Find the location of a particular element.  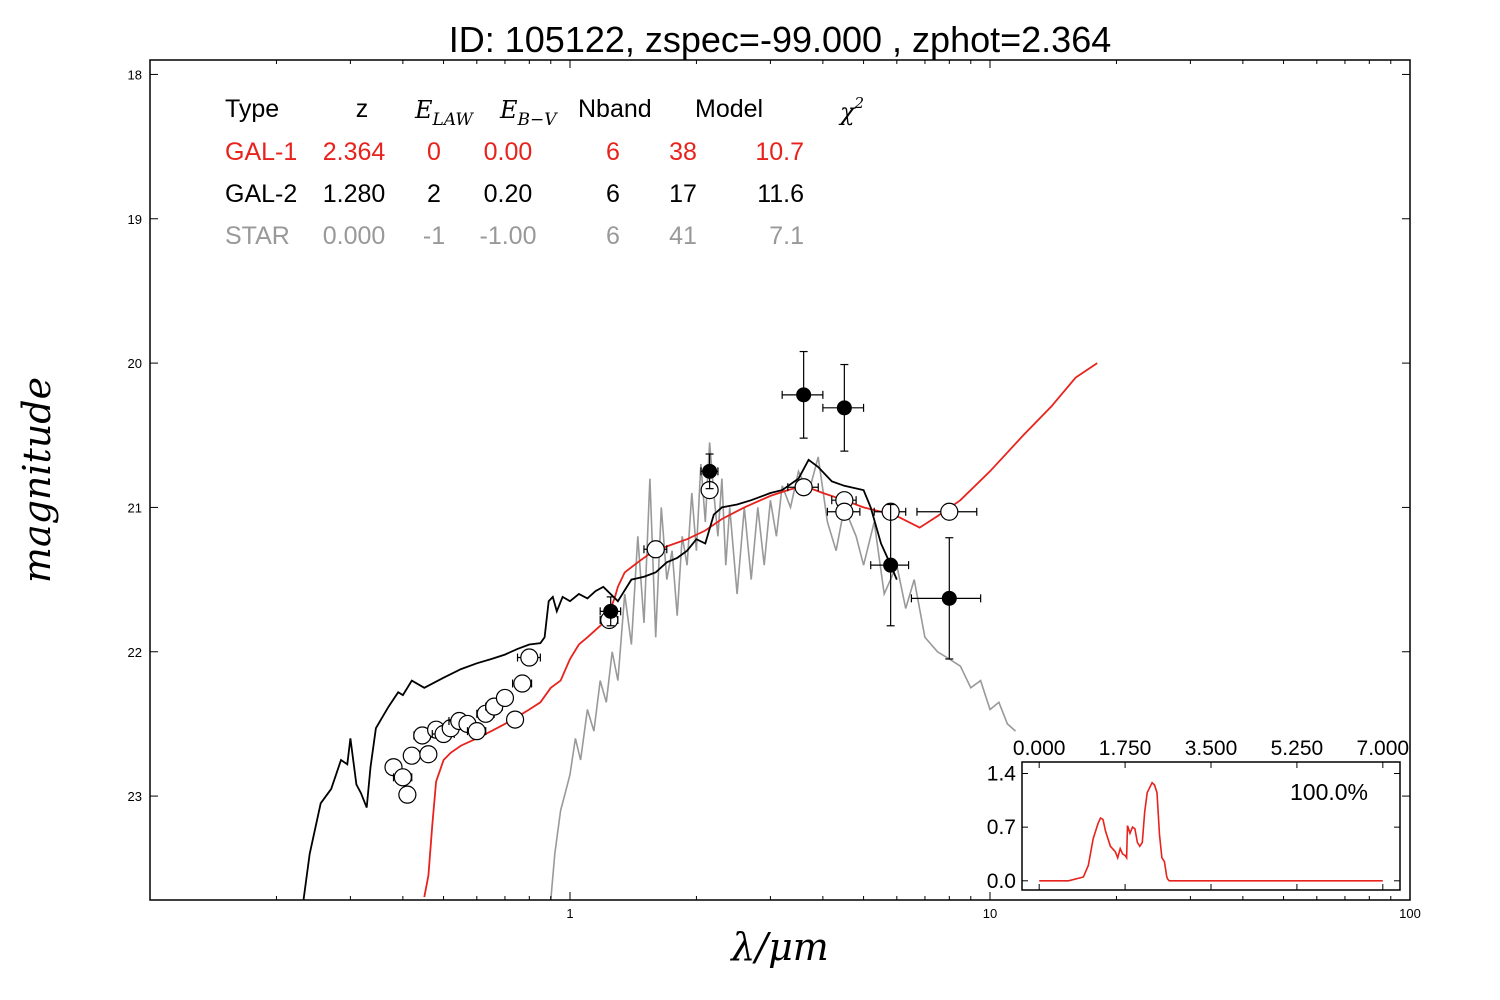

x-axis-label: λ/μm is located at coordinates (779, 947).